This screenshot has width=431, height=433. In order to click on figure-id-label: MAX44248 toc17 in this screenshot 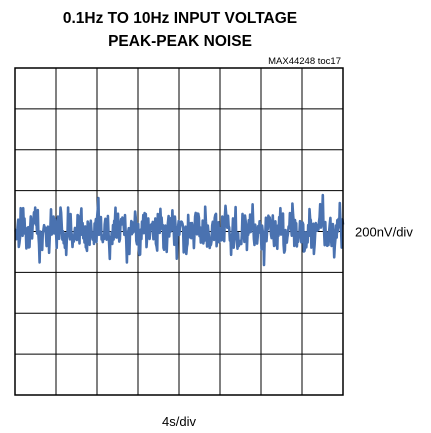, I will do `click(304, 61)`.